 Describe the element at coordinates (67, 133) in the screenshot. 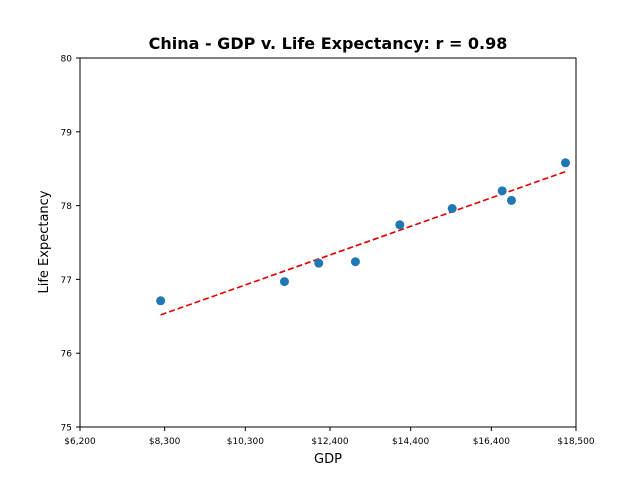

I see `y-tick-label-4: 79` at that location.